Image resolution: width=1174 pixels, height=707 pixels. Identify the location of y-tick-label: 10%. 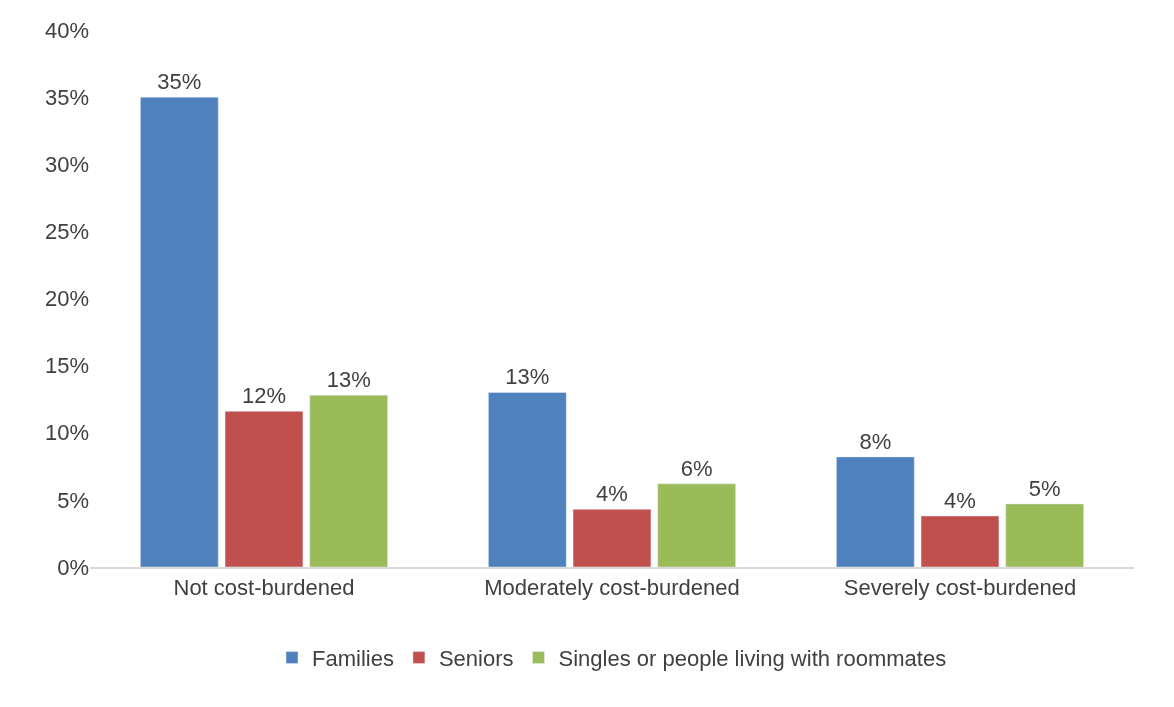
(66, 433).